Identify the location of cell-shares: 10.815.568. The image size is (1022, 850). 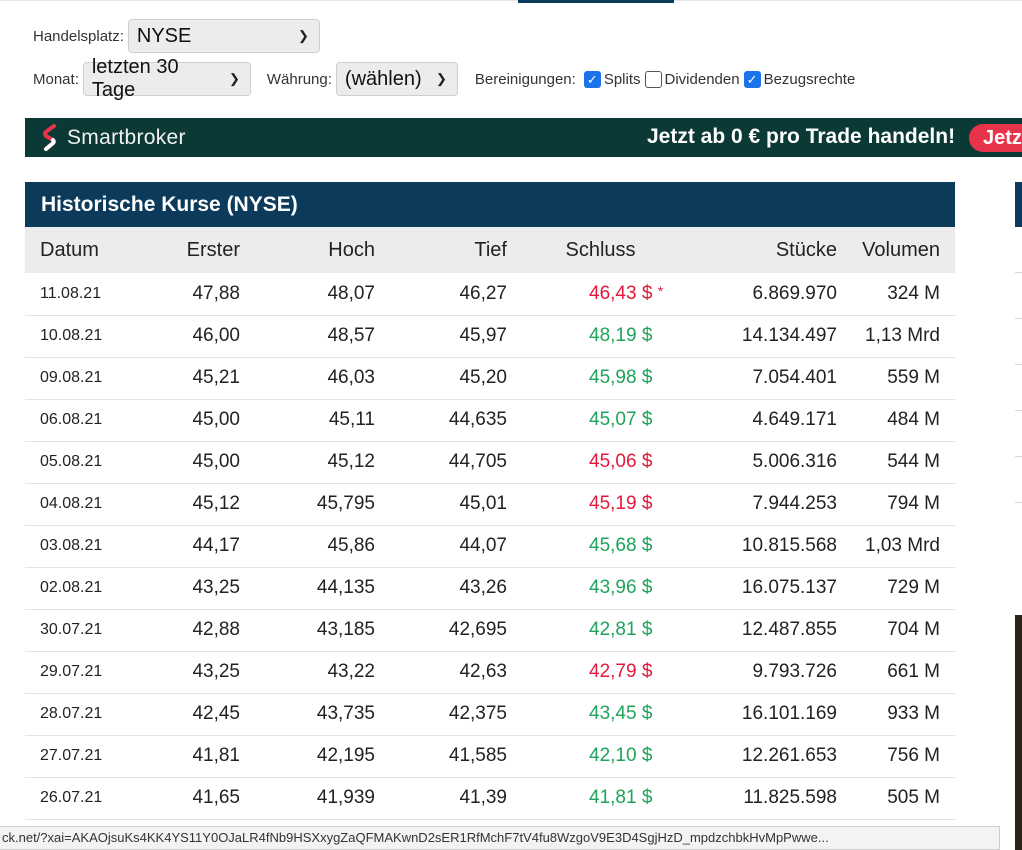
(789, 545).